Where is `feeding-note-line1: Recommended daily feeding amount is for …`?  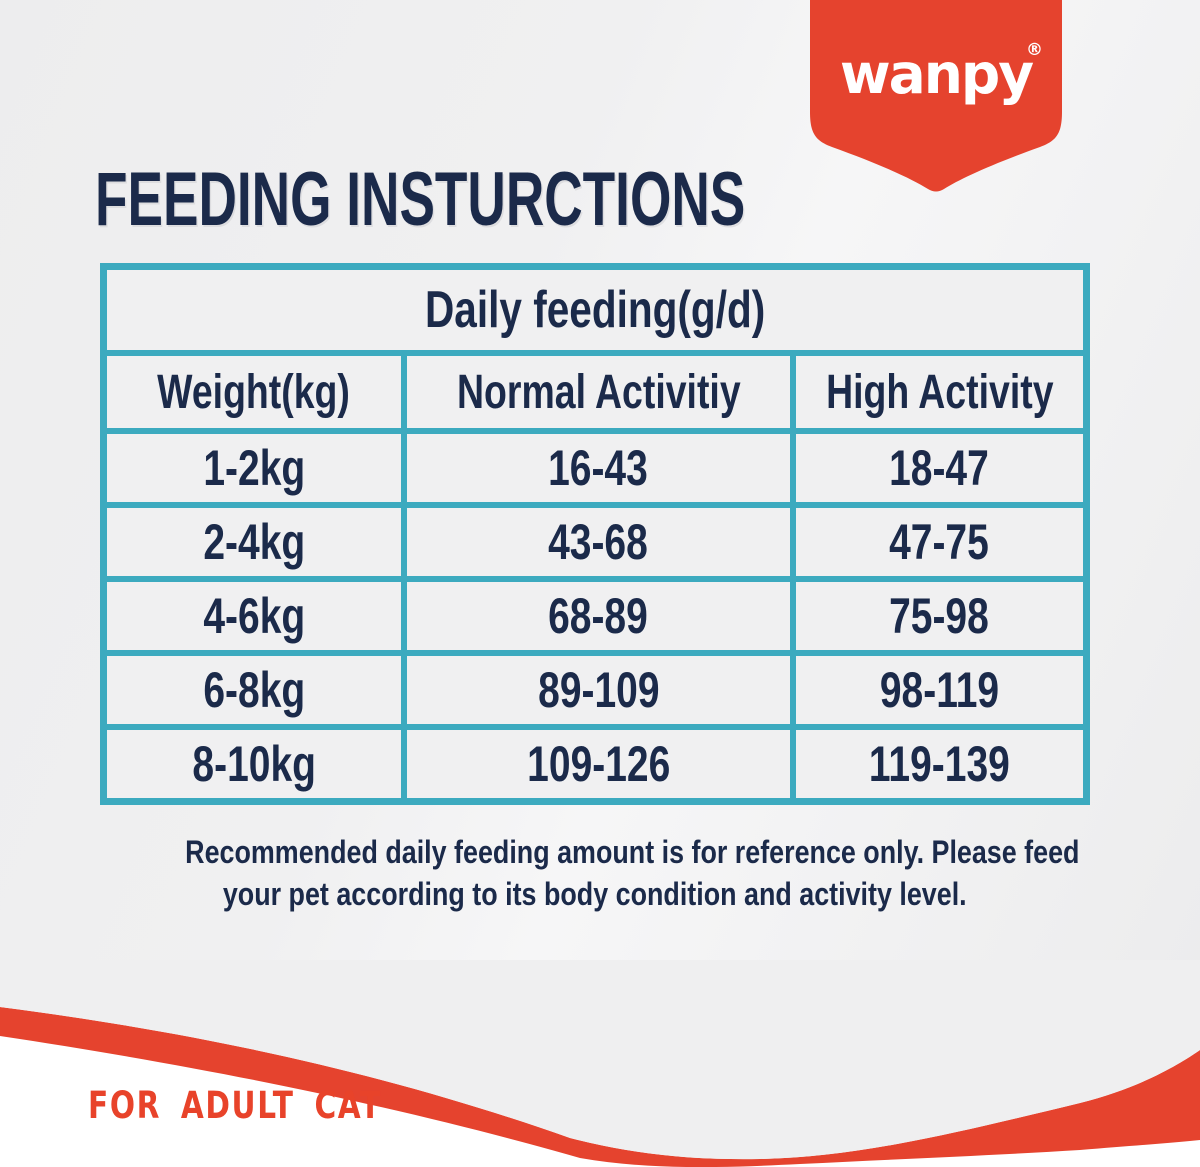 feeding-note-line1: Recommended daily feeding amount is for … is located at coordinates (632, 852).